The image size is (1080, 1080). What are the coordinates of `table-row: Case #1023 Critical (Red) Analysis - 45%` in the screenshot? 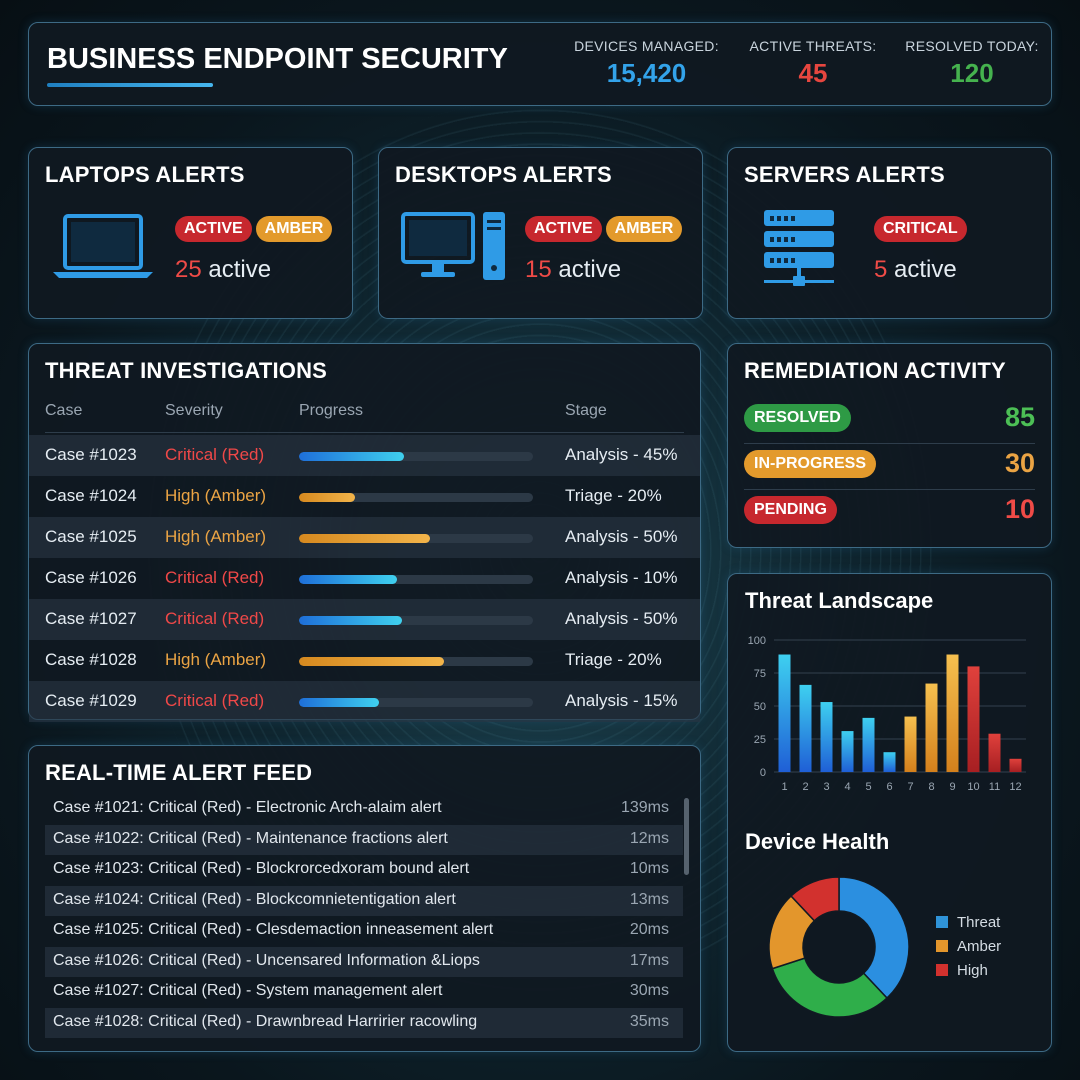 It's located at (364, 455).